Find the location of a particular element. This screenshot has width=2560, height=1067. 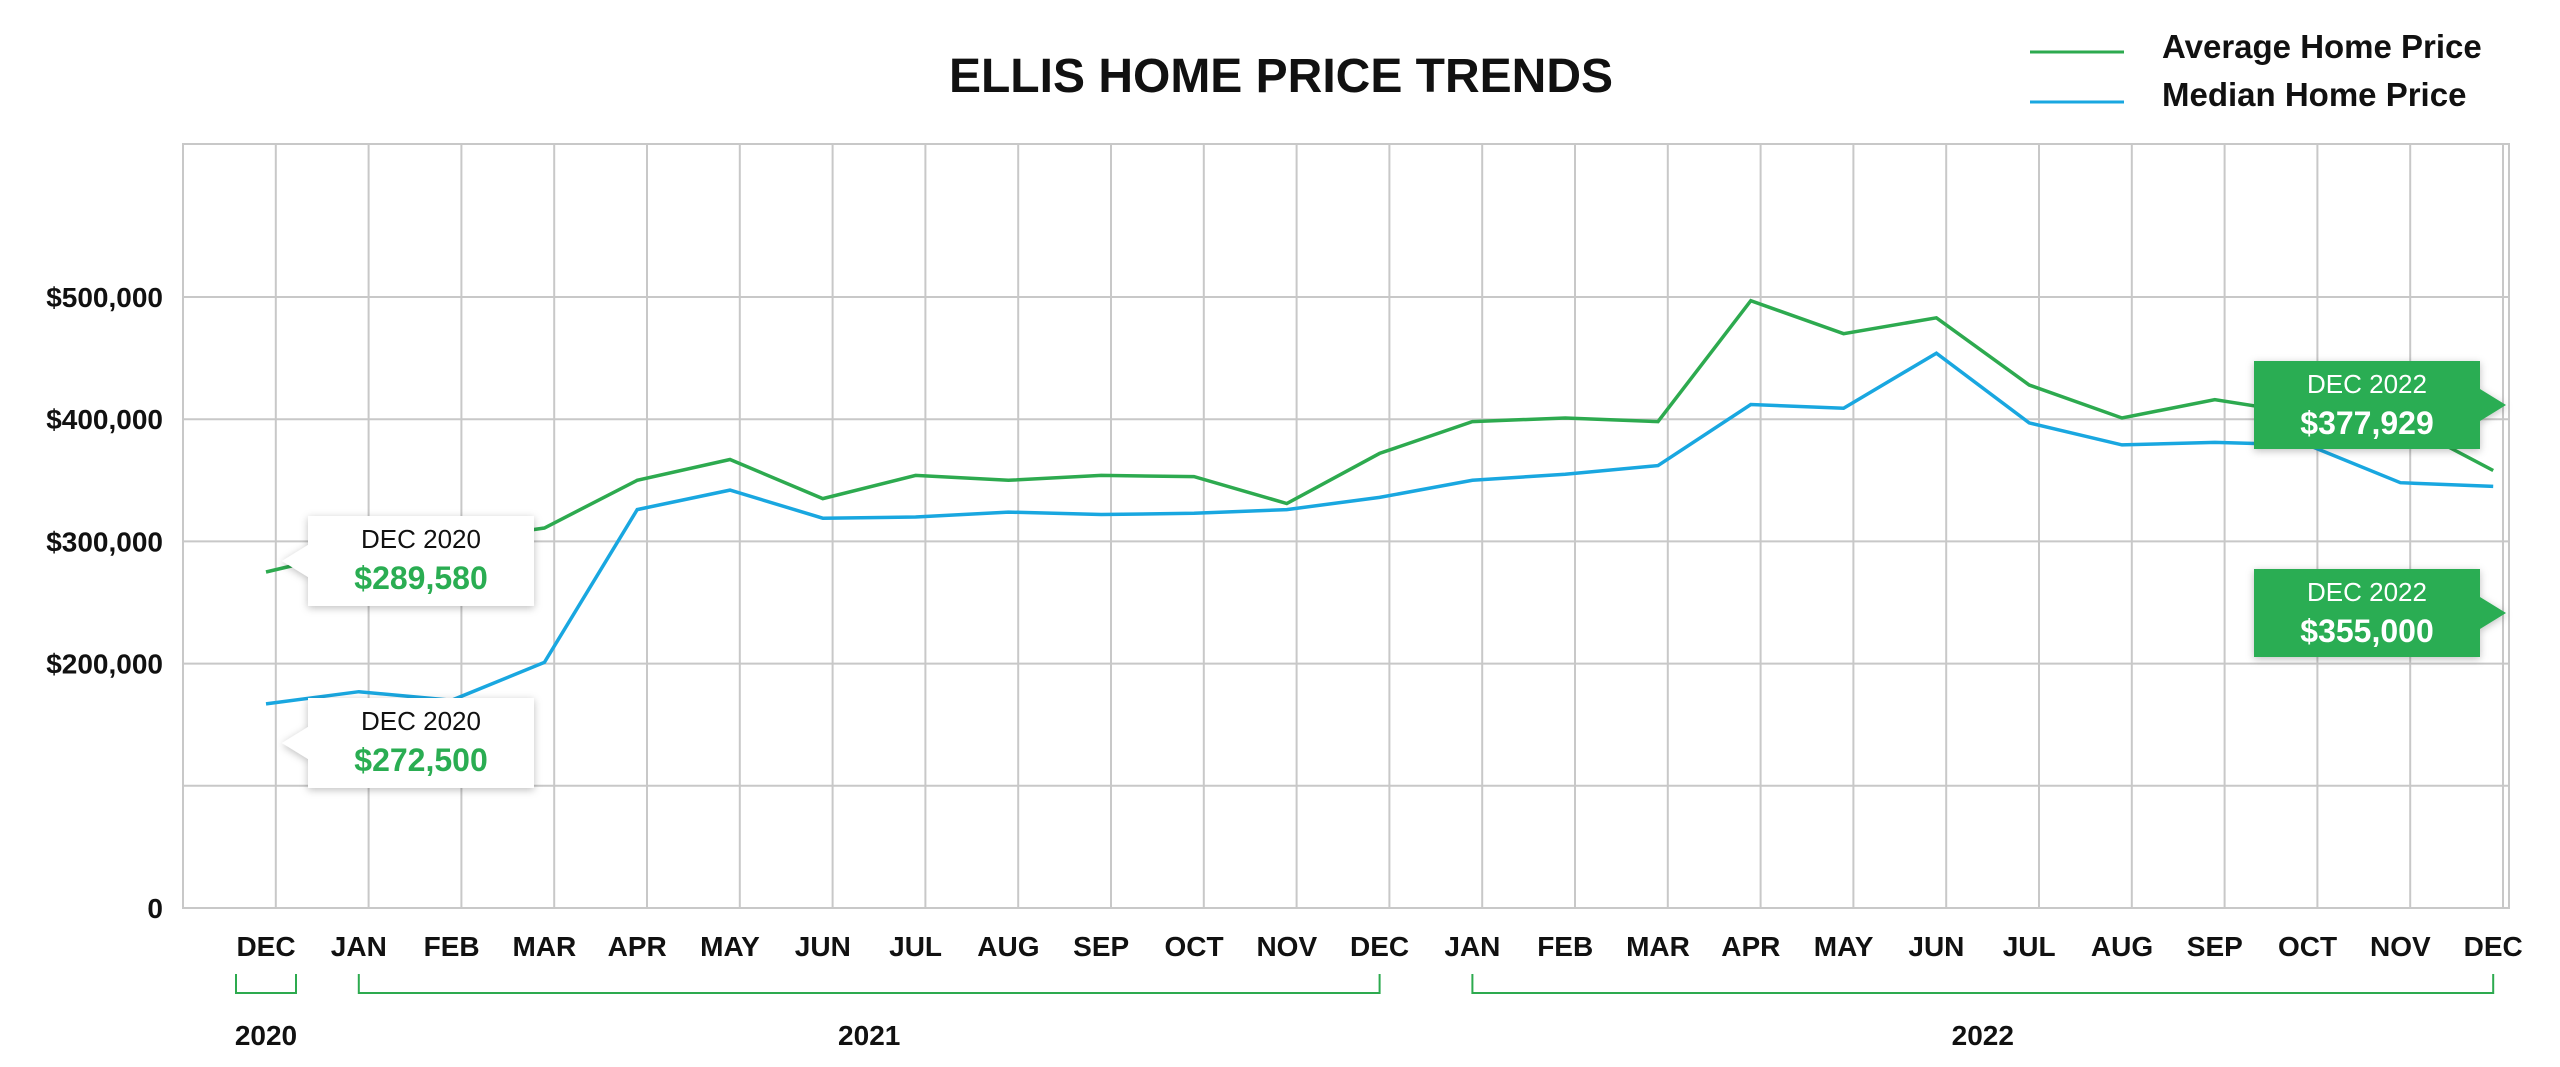

y-tick-label: $300,000 is located at coordinates (104, 541).